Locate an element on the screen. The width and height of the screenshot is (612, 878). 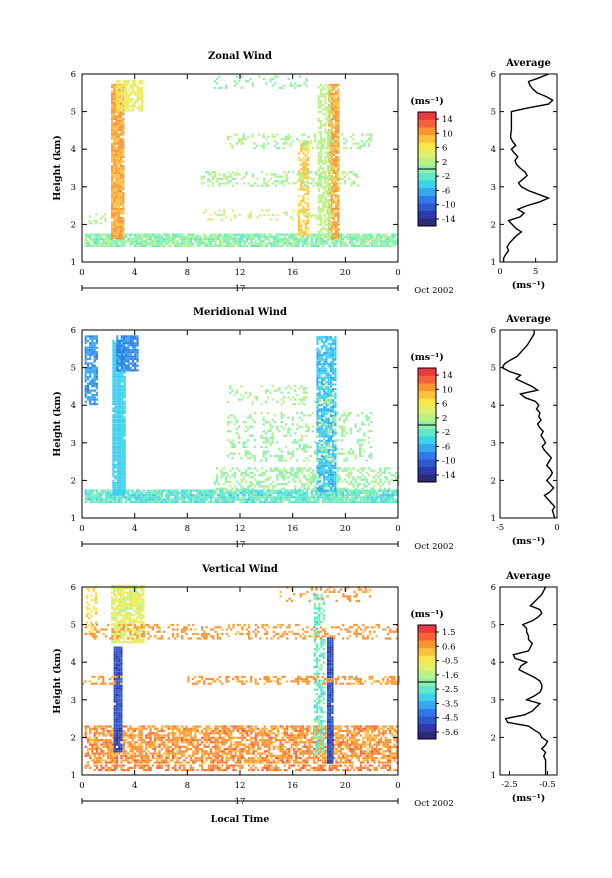
colorbar-tick-label: 10 is located at coordinates (447, 134).